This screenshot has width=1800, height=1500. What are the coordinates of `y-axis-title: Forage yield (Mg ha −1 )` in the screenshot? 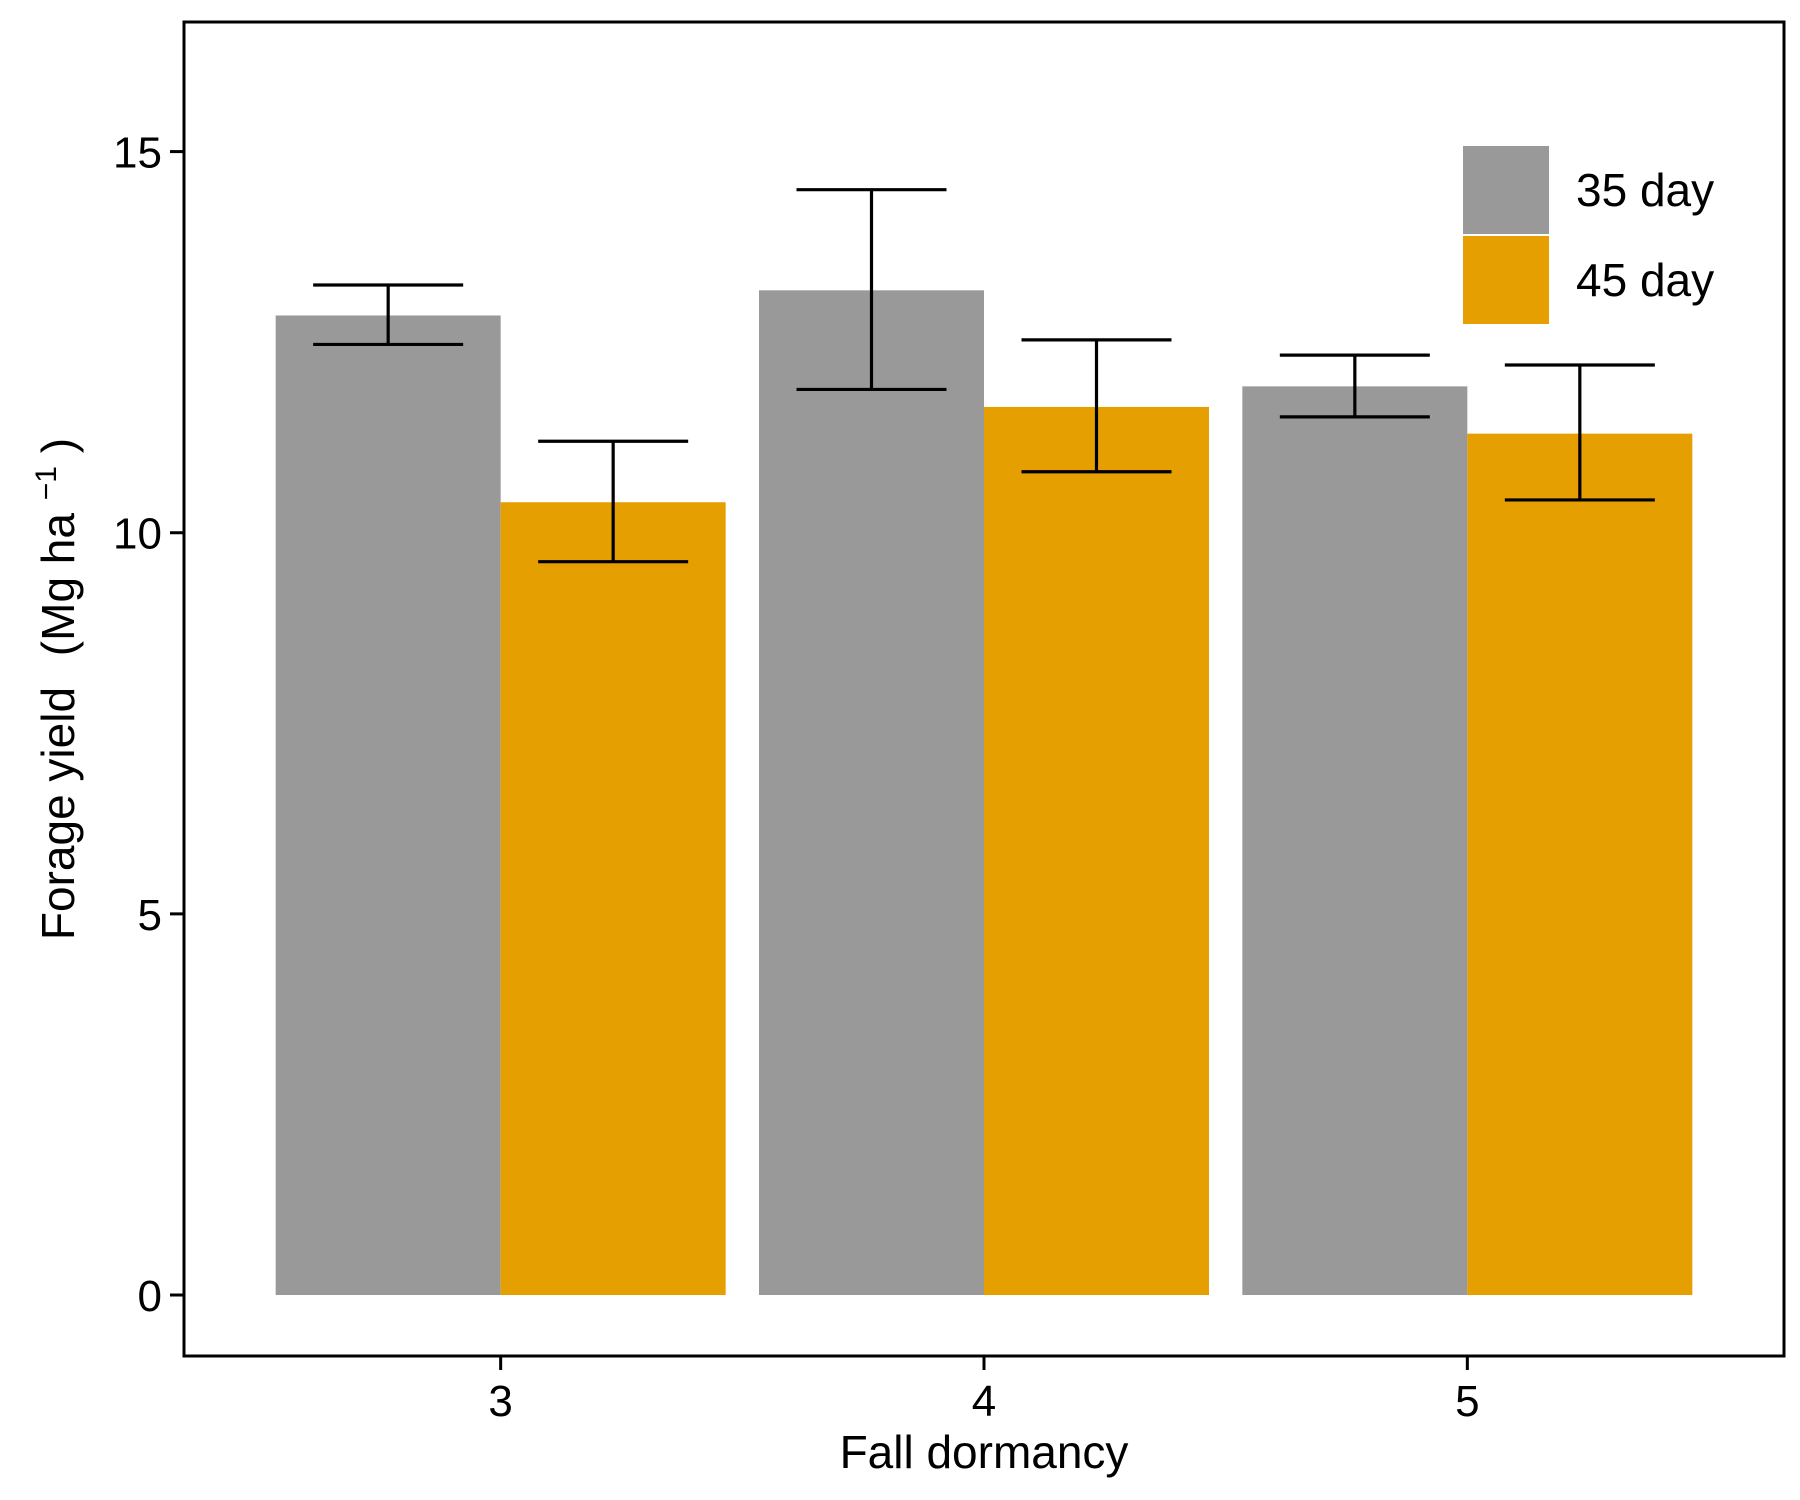 It's located at (49, 689).